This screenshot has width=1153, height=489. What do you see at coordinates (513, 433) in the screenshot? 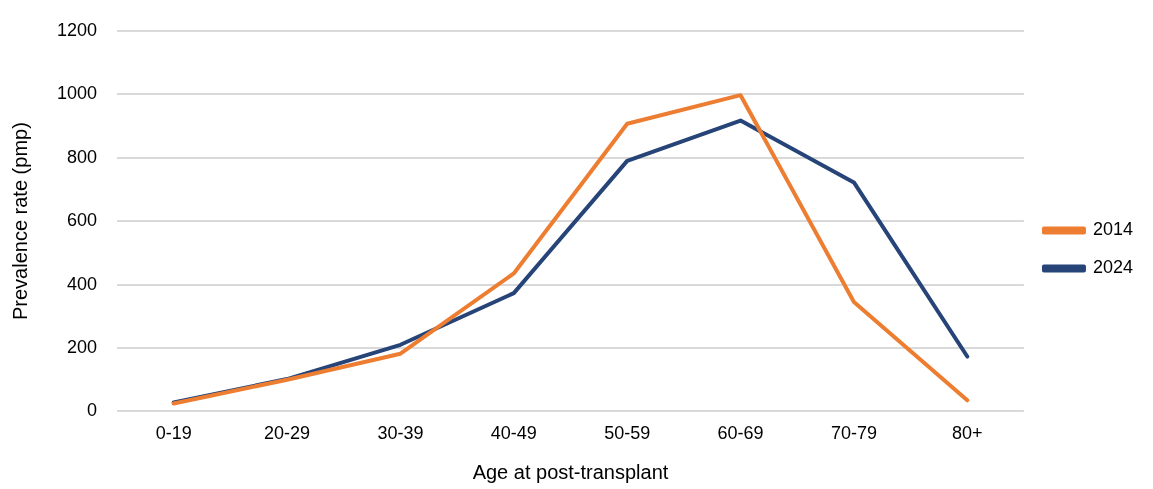
I see `x-tick-label: 40-49` at bounding box center [513, 433].